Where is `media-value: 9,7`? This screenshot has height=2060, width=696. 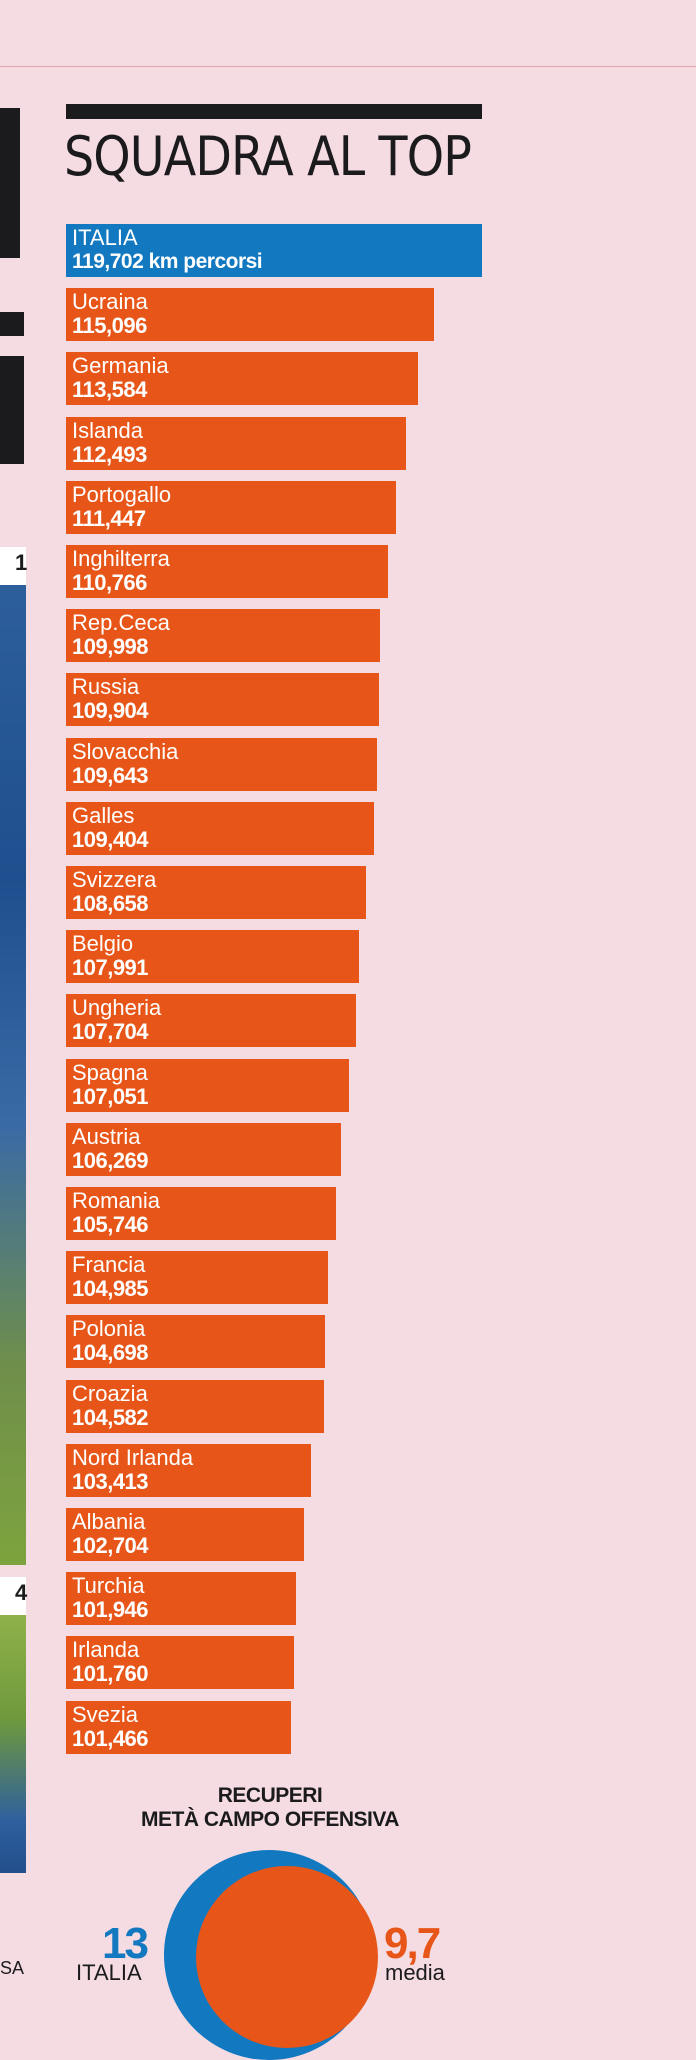
media-value: 9,7 is located at coordinates (412, 1943).